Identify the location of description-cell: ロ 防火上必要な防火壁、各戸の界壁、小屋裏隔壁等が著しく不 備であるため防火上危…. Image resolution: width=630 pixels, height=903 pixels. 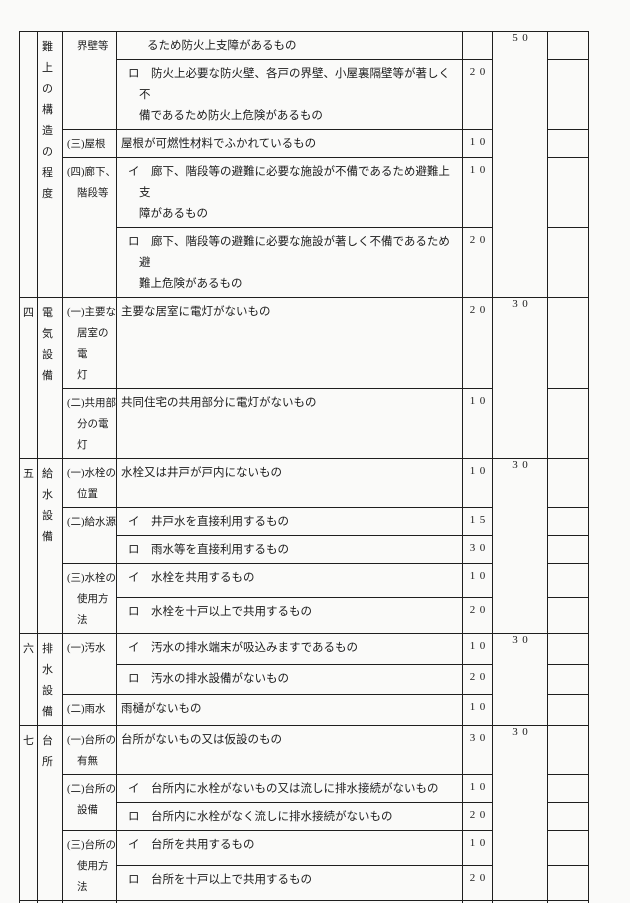
(289, 94).